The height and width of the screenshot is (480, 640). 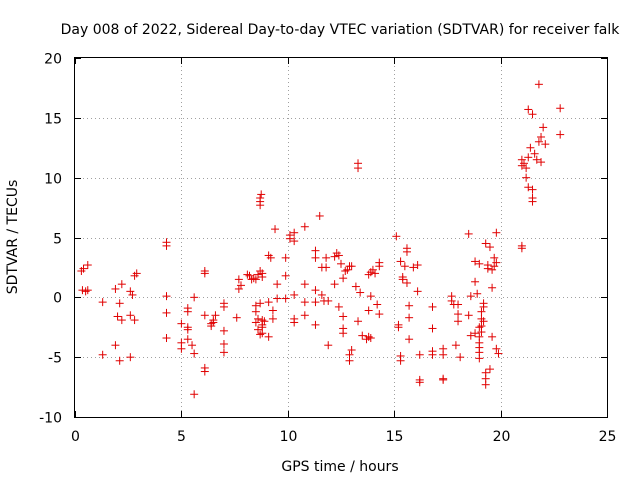 What do you see at coordinates (343, 437) in the screenshot?
I see `x-tick-labels: 0 5 10 15 20 25` at bounding box center [343, 437].